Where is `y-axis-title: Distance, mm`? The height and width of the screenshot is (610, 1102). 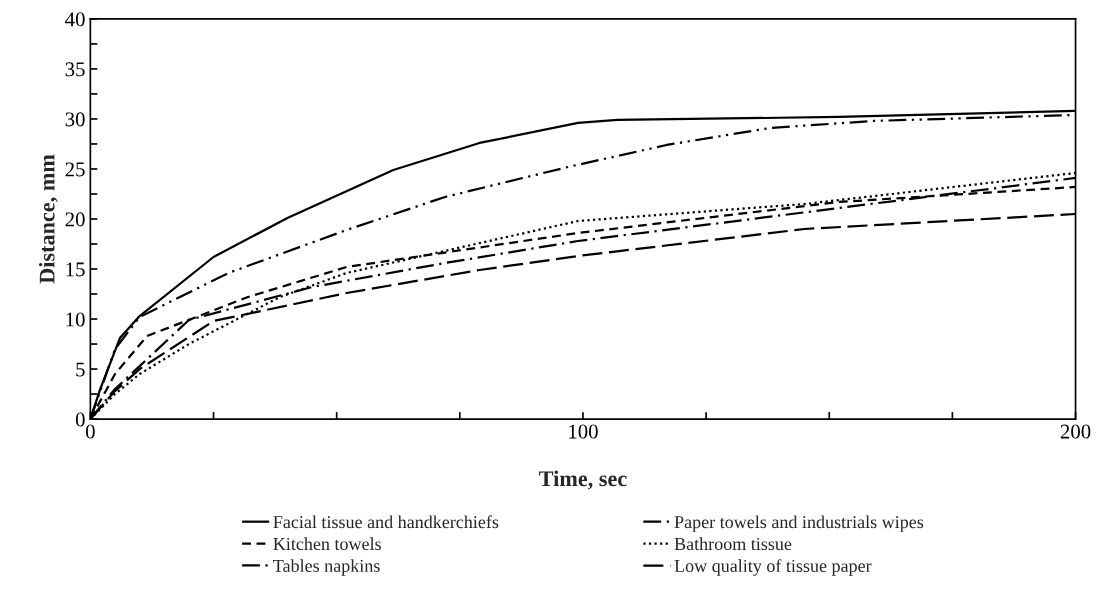 y-axis-title: Distance, mm is located at coordinates (48, 219).